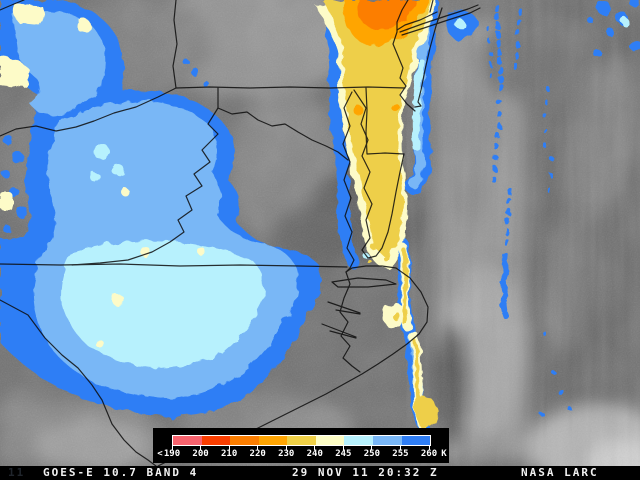  I want to click on legend-tick-label: 255, so click(400, 454).